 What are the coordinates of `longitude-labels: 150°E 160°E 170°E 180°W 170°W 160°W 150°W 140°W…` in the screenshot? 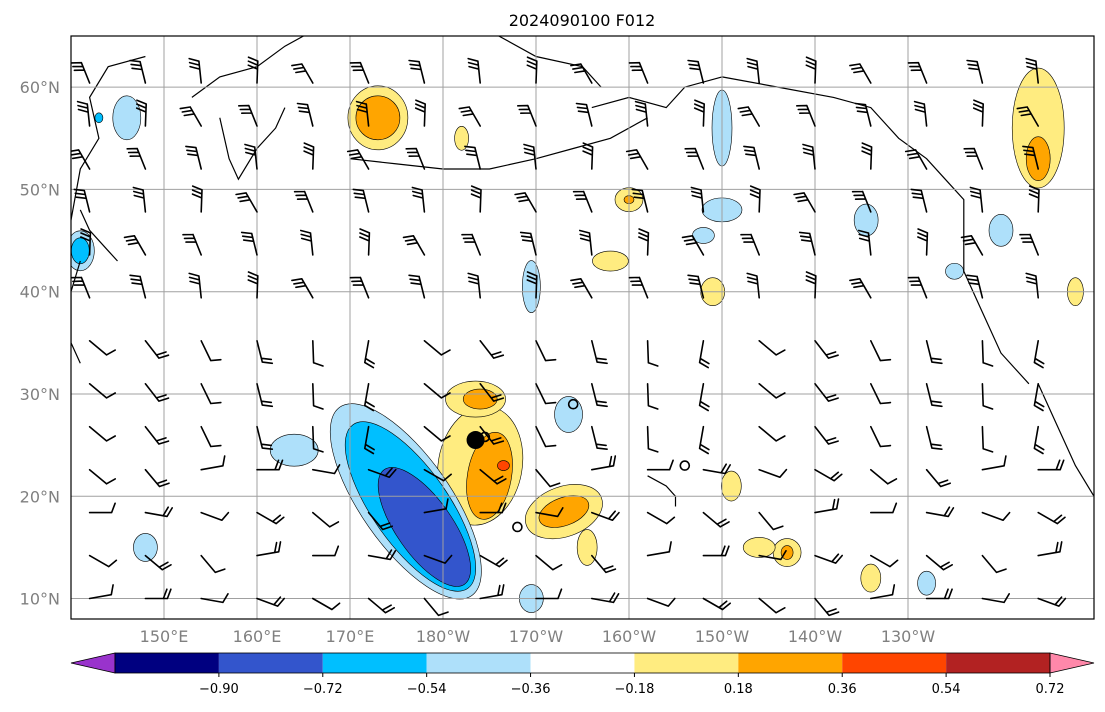 It's located at (538, 636).